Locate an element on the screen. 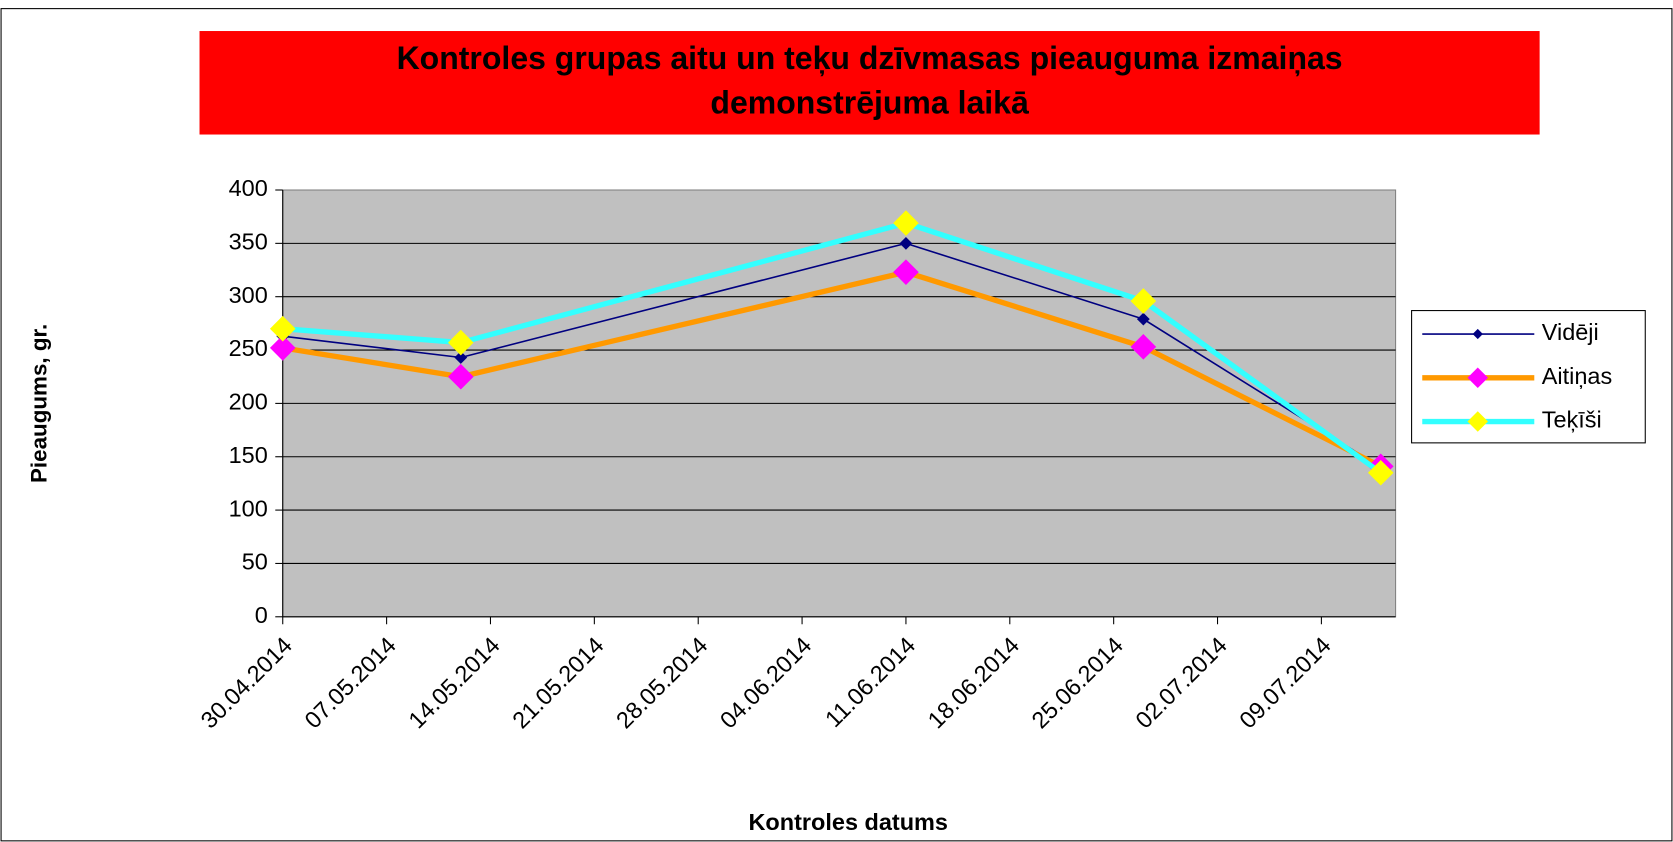  y-tick-label: 350 is located at coordinates (248, 242).